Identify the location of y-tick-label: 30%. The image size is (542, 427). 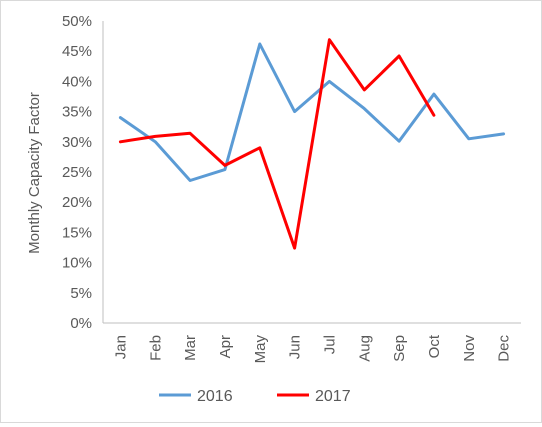
(77, 142).